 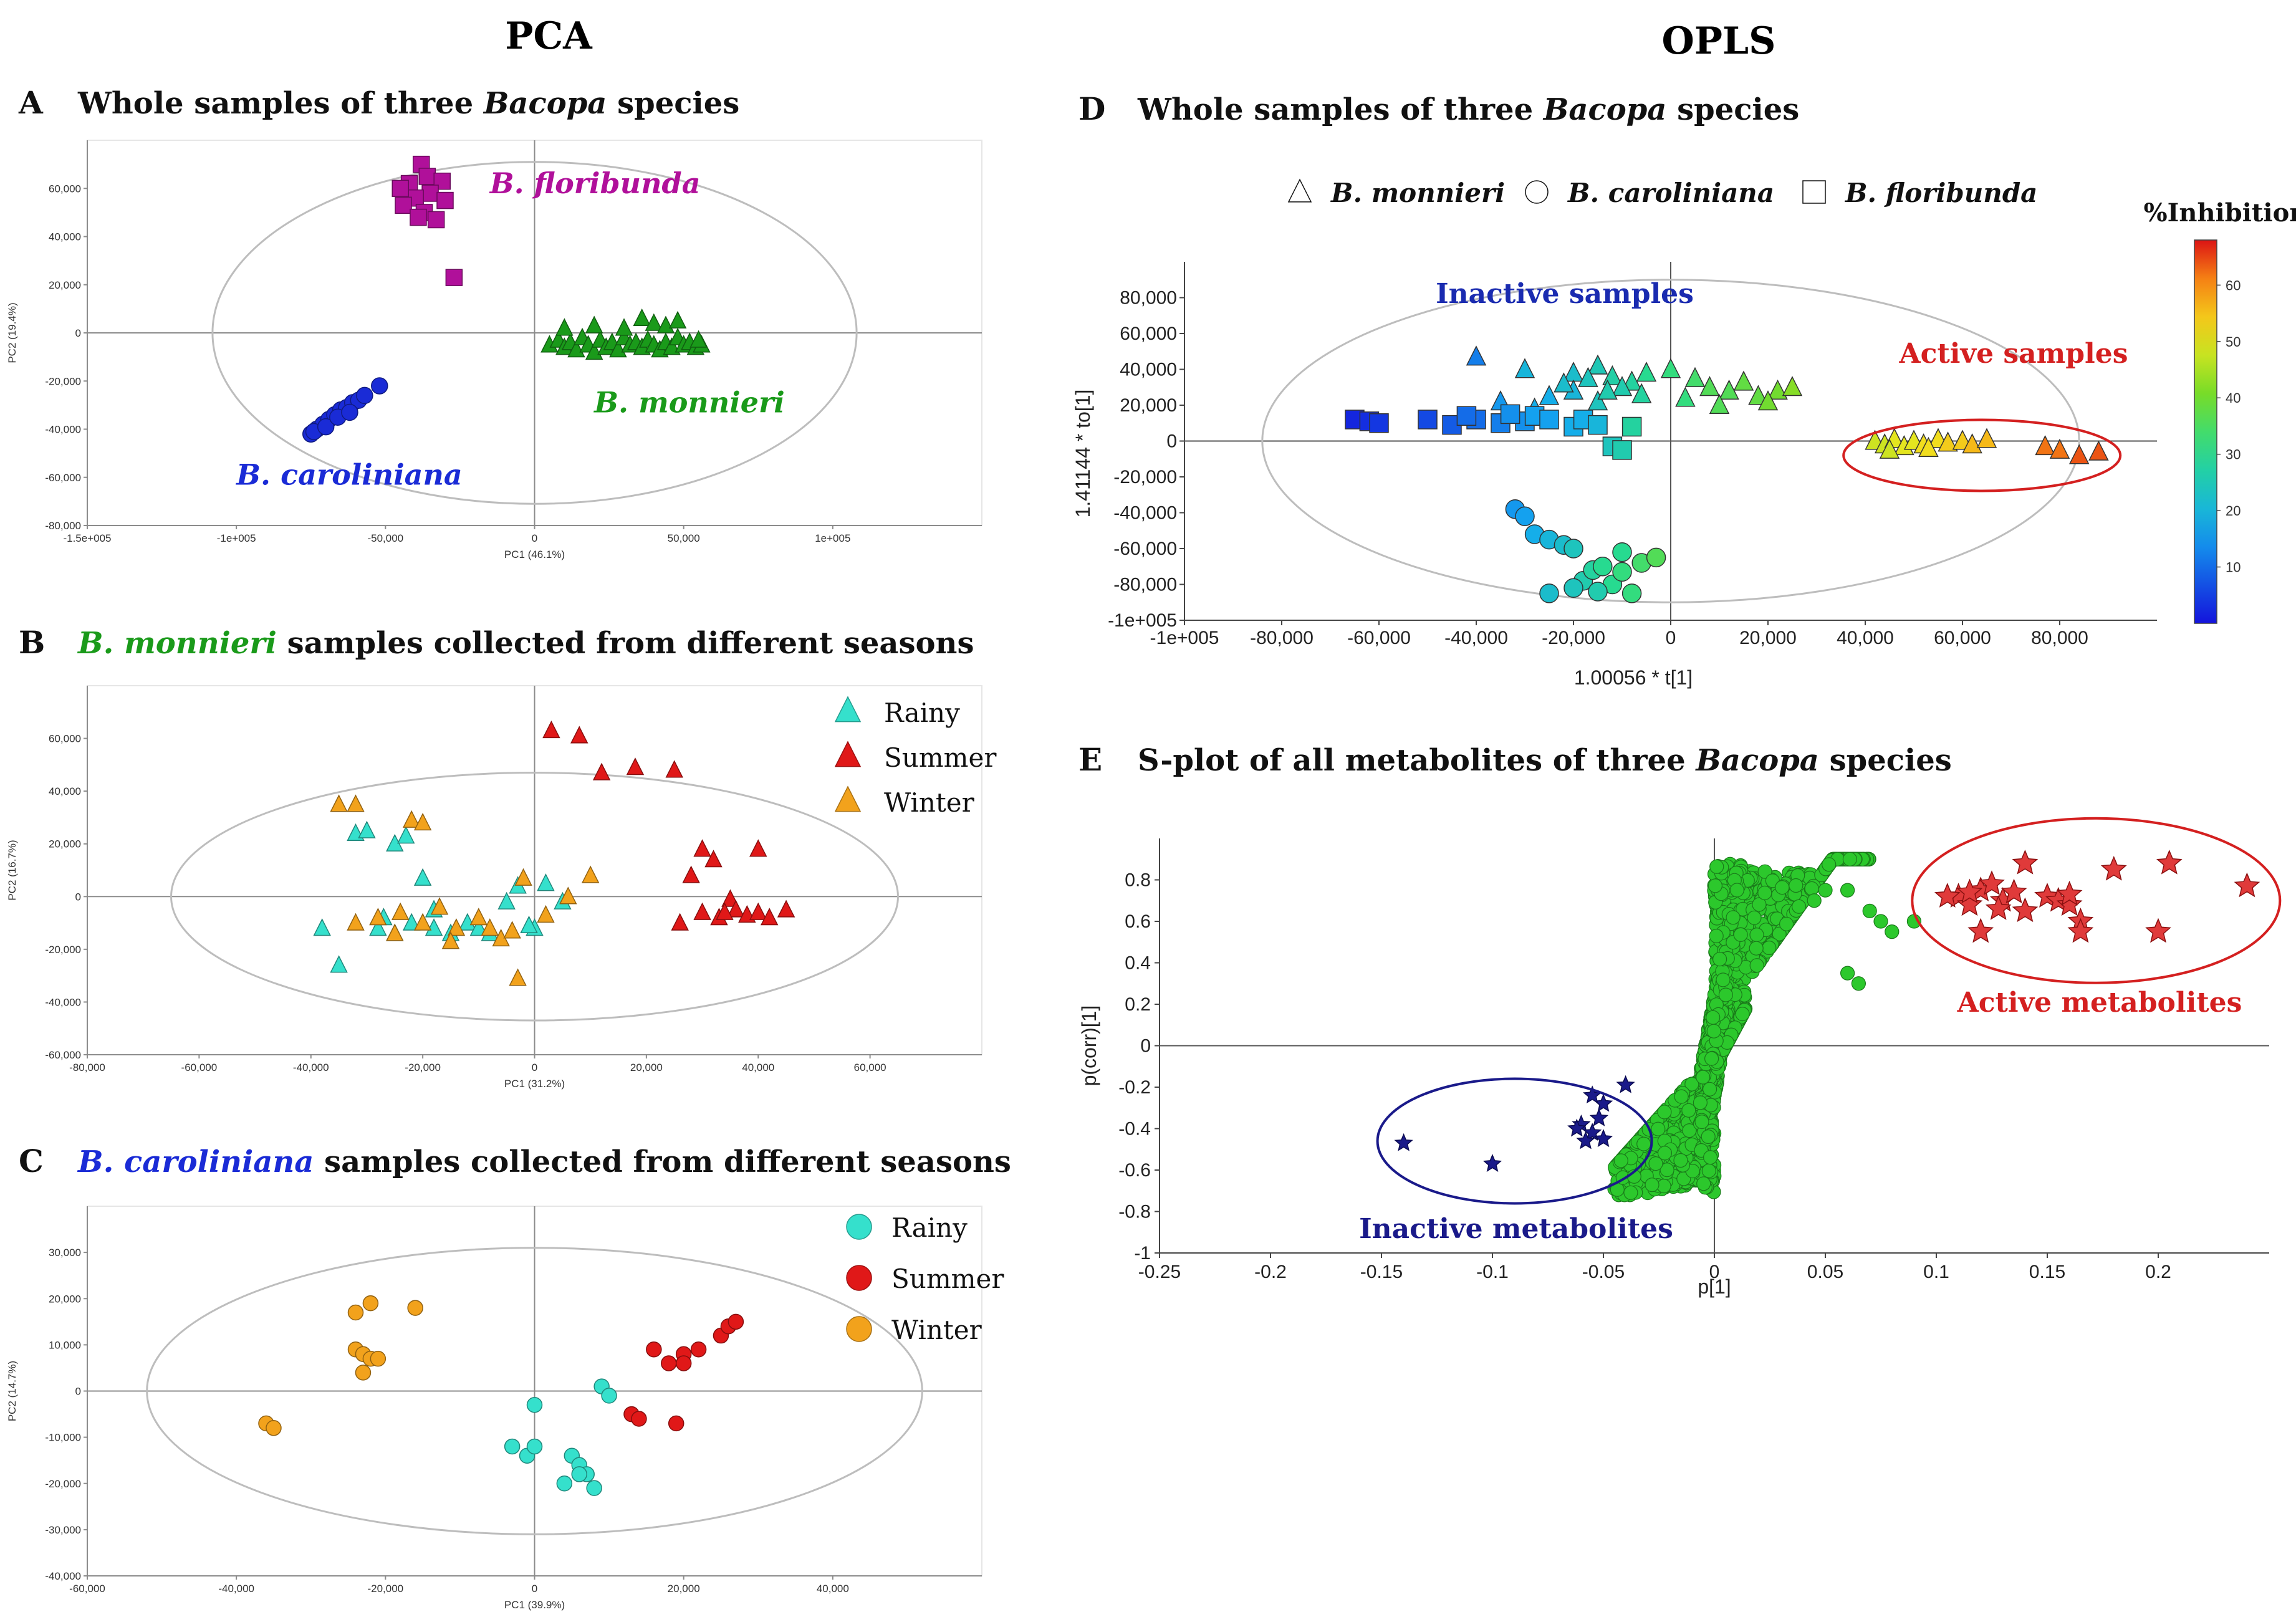 What do you see at coordinates (31, 103) in the screenshot?
I see `panel-letter: A` at bounding box center [31, 103].